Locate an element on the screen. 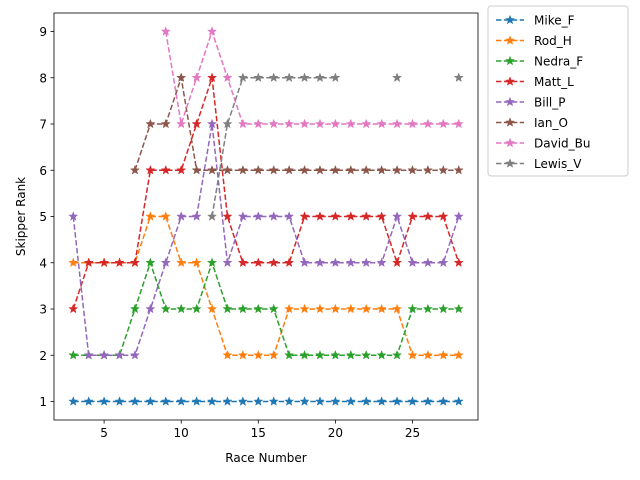 This screenshot has height=480, width=640. legend-item: Bill_P is located at coordinates (530, 103).